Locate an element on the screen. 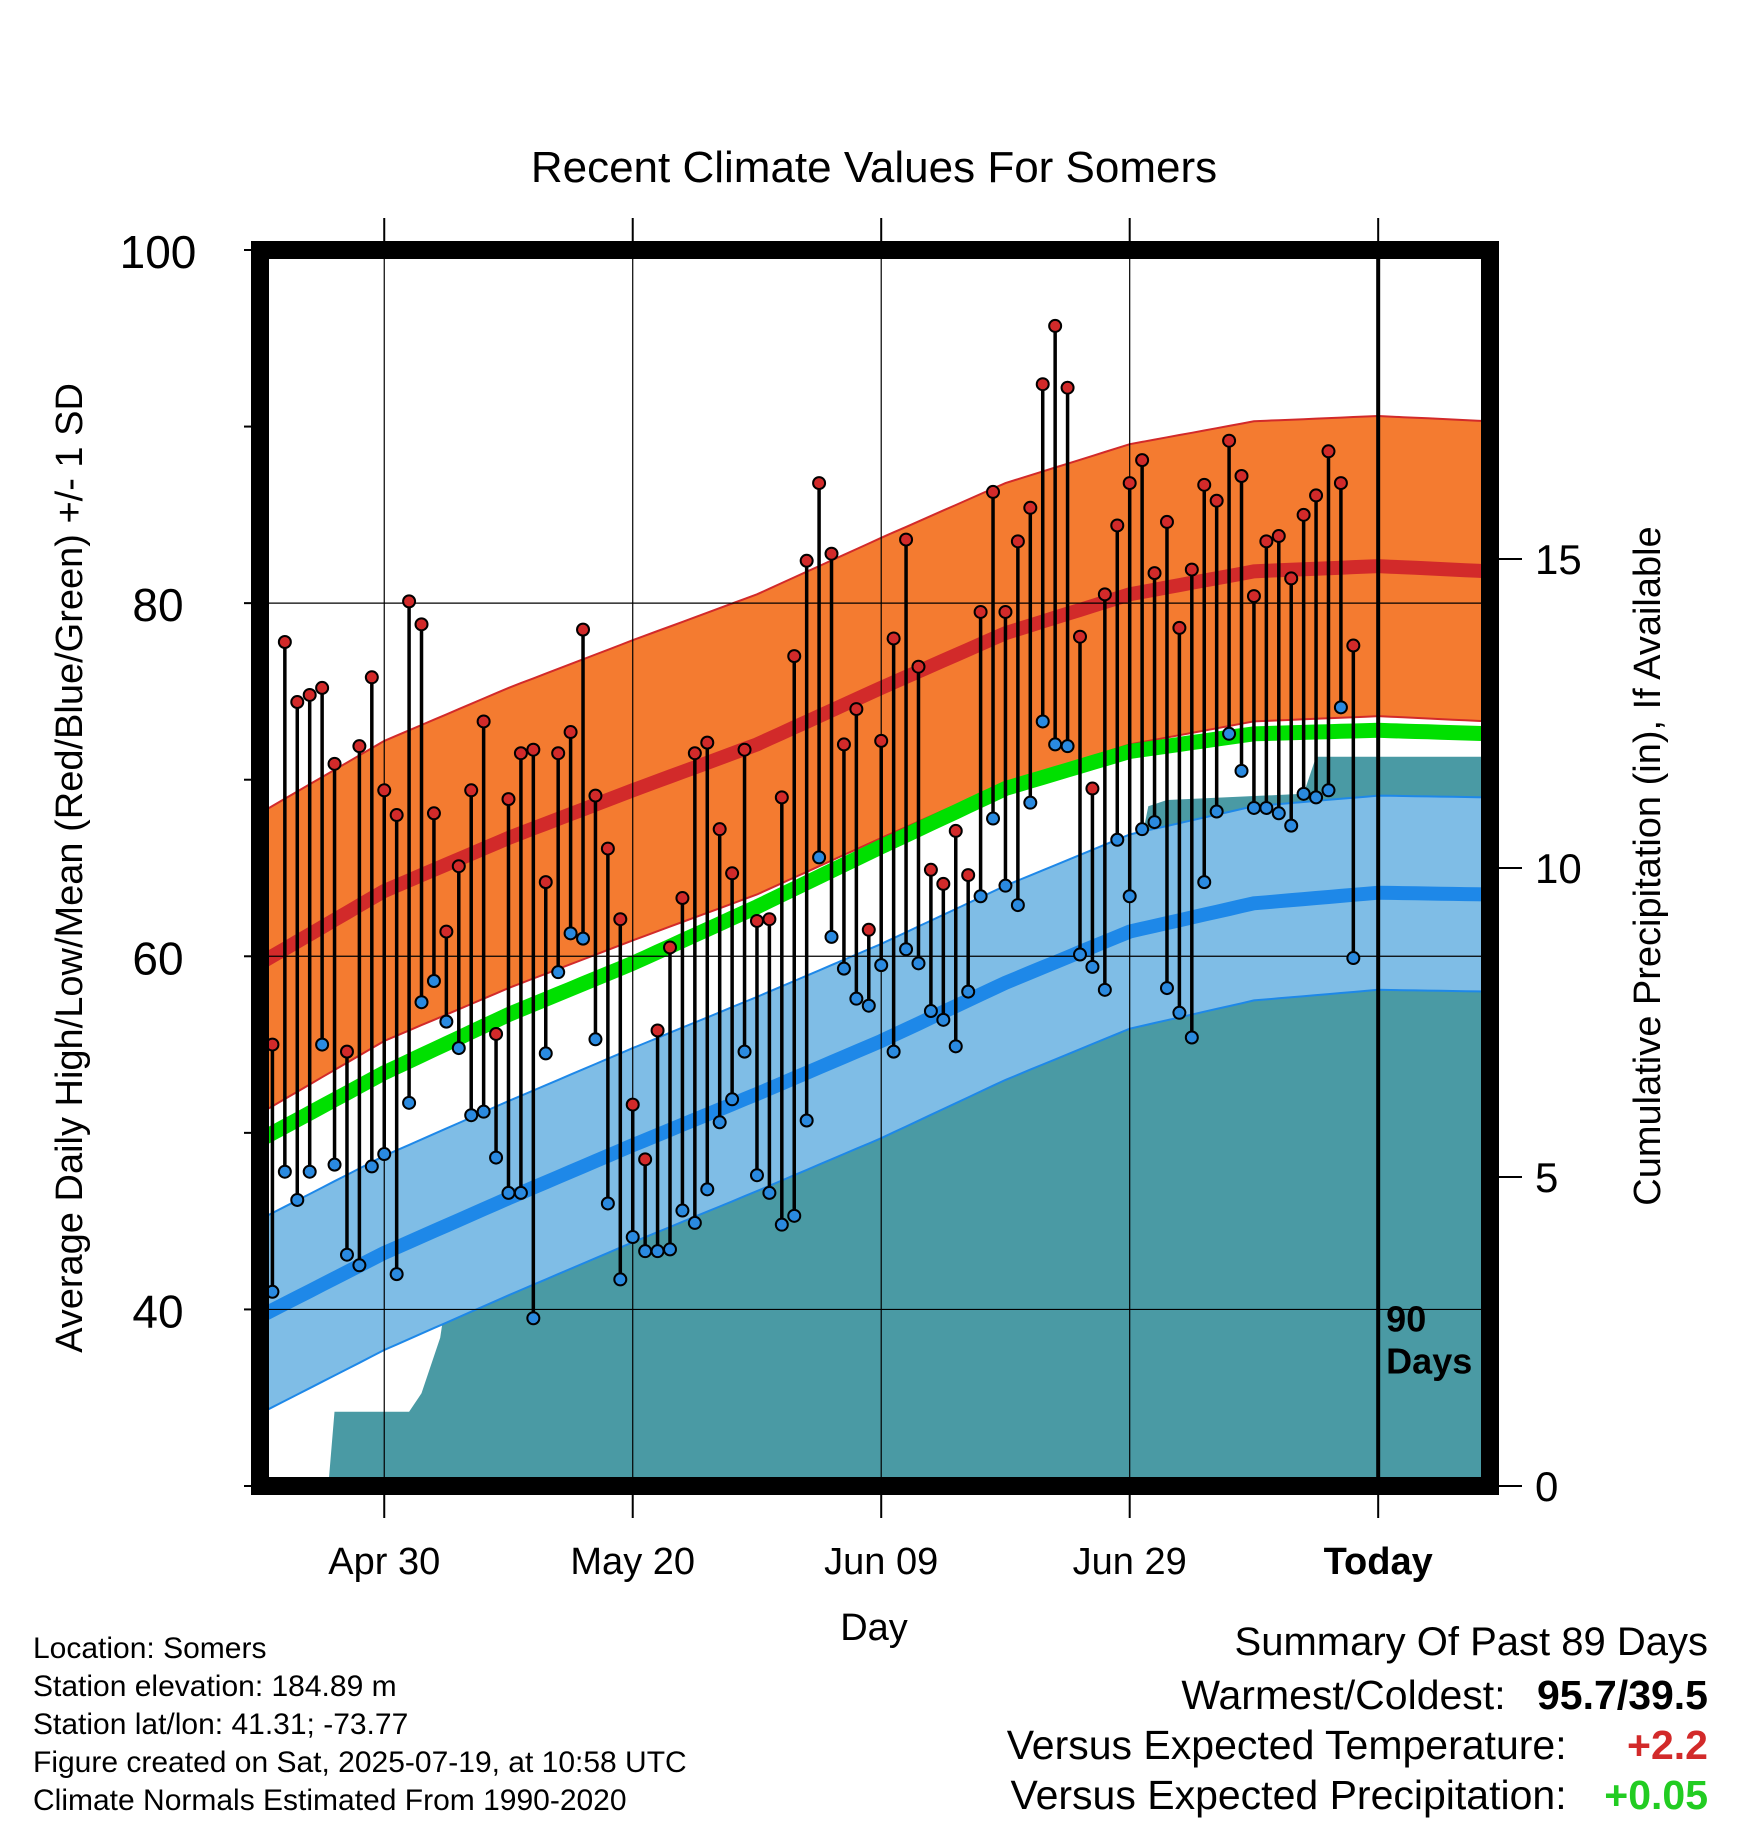 This screenshot has width=1748, height=1828. chart-title: Recent Climate Values For Somers is located at coordinates (874, 167).